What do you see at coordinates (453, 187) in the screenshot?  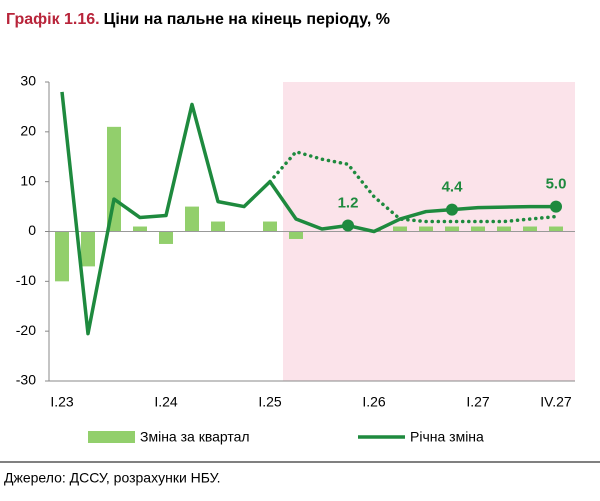 I see `data-label: 4.4` at bounding box center [453, 187].